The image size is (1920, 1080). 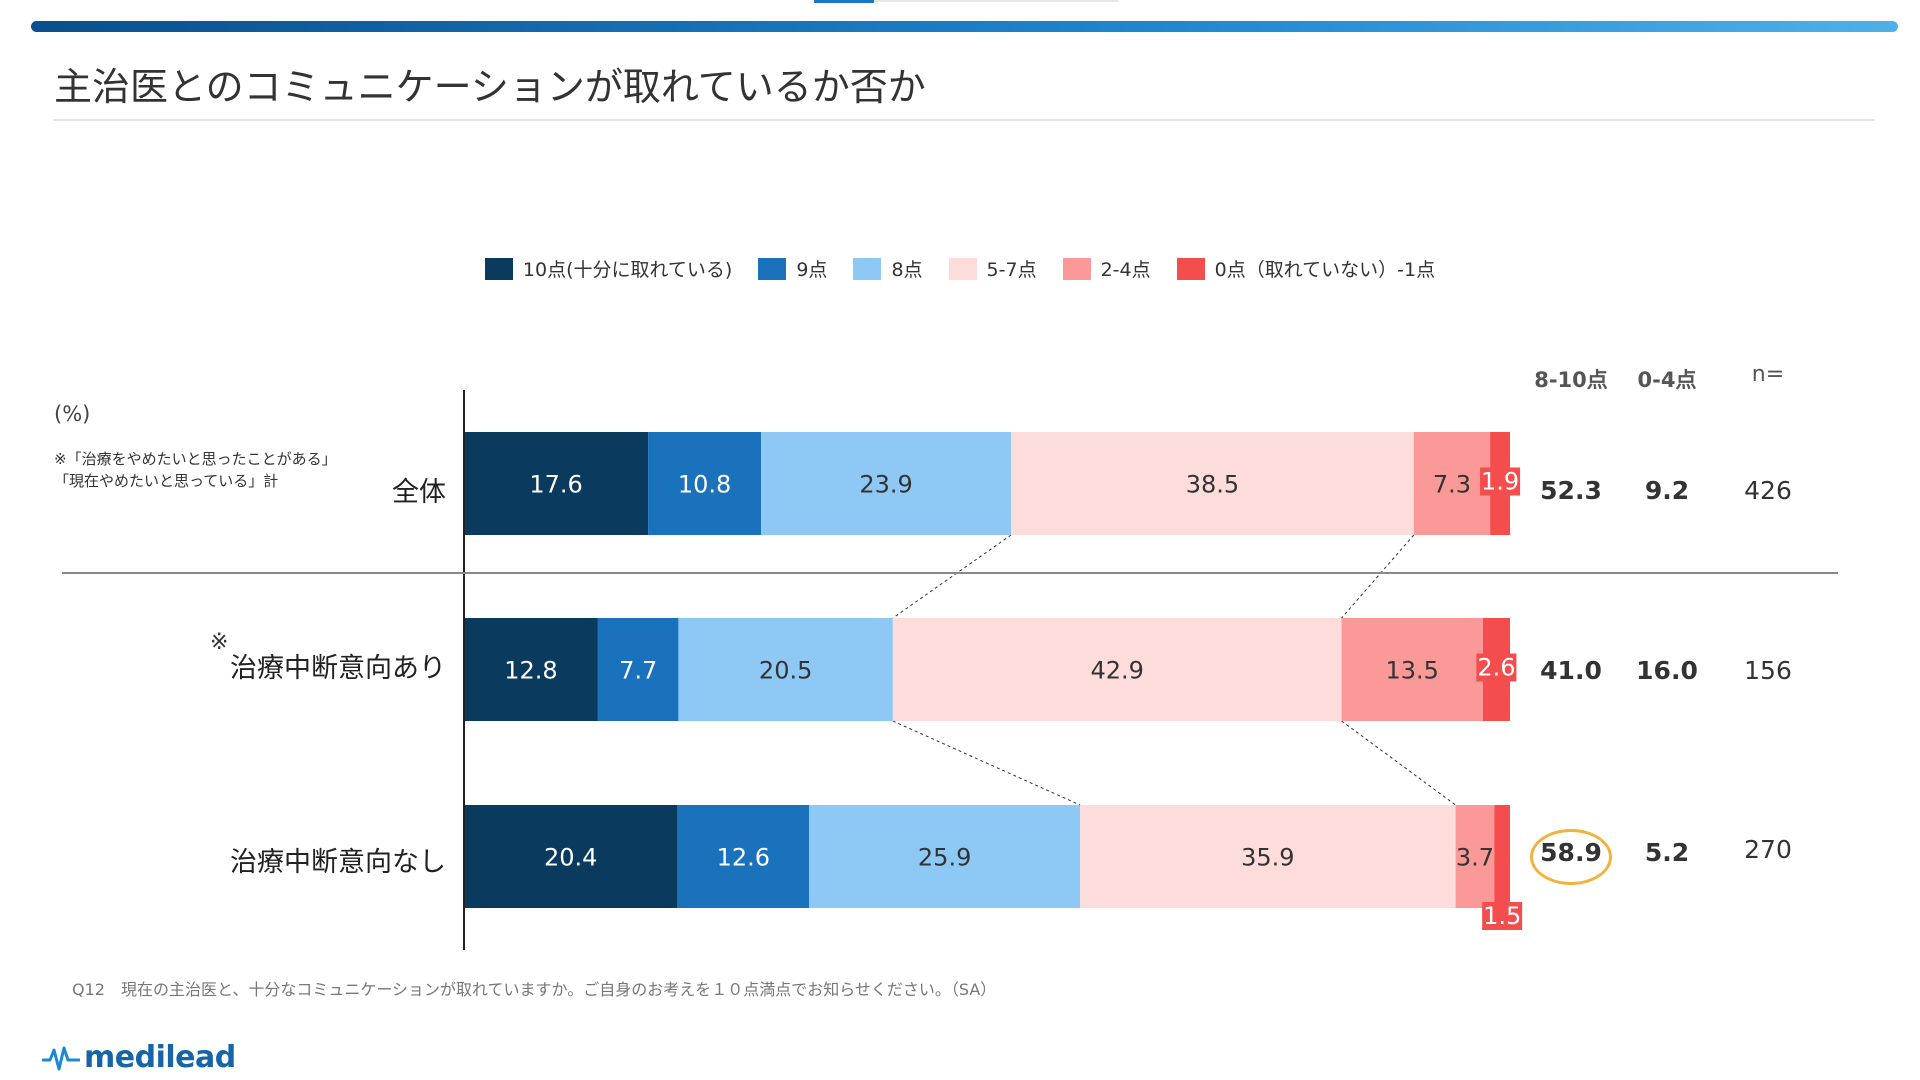 I want to click on data-label: 12.8, so click(x=530, y=671).